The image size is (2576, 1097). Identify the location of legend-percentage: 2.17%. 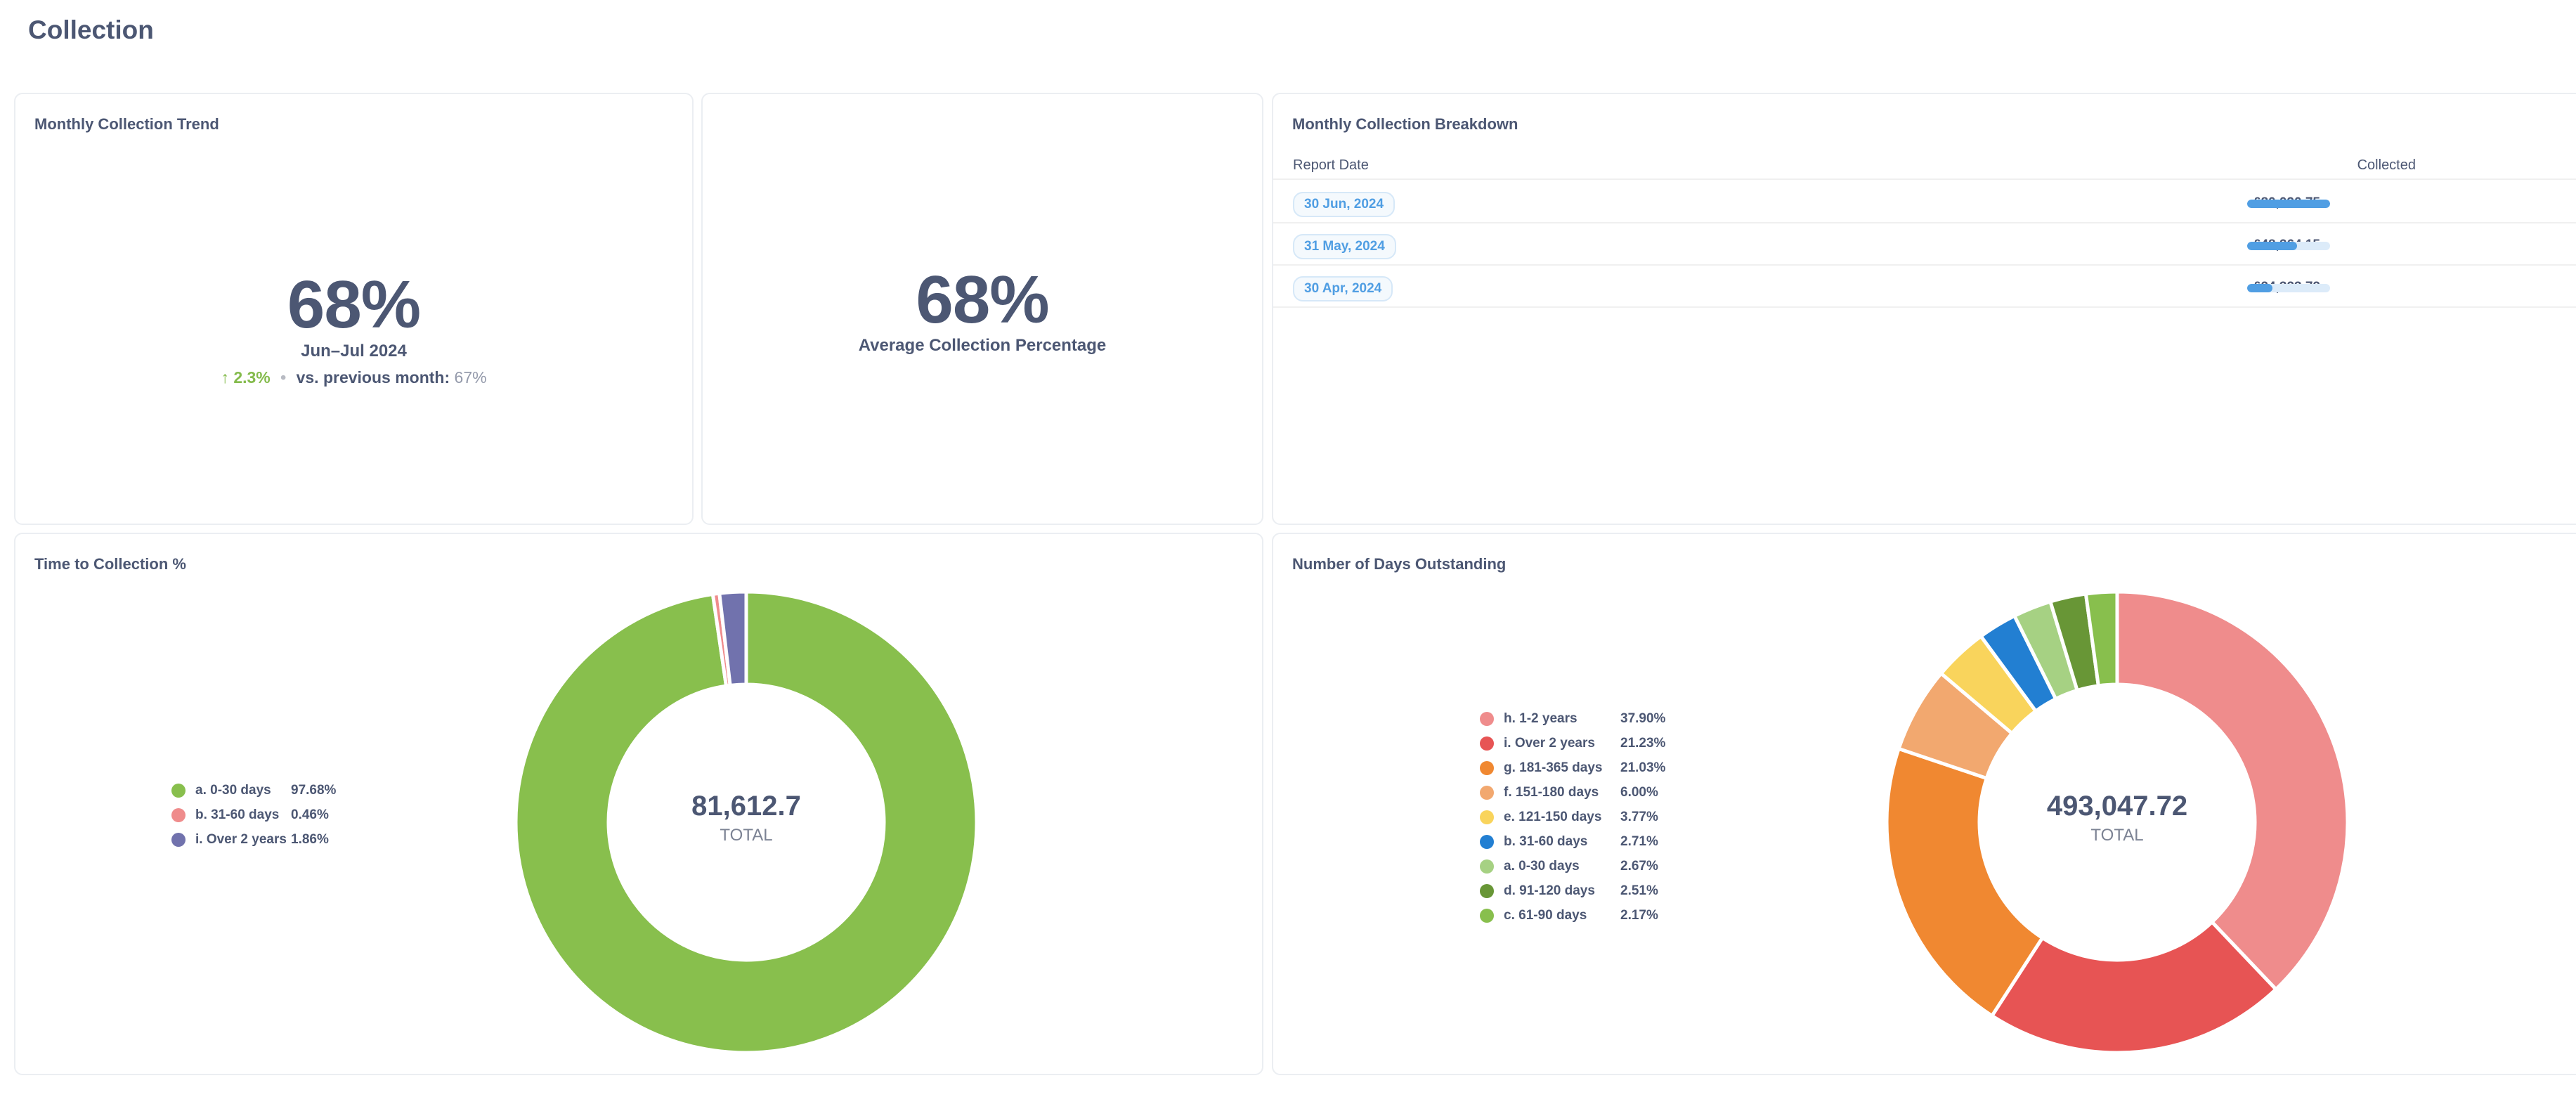
(1639, 915).